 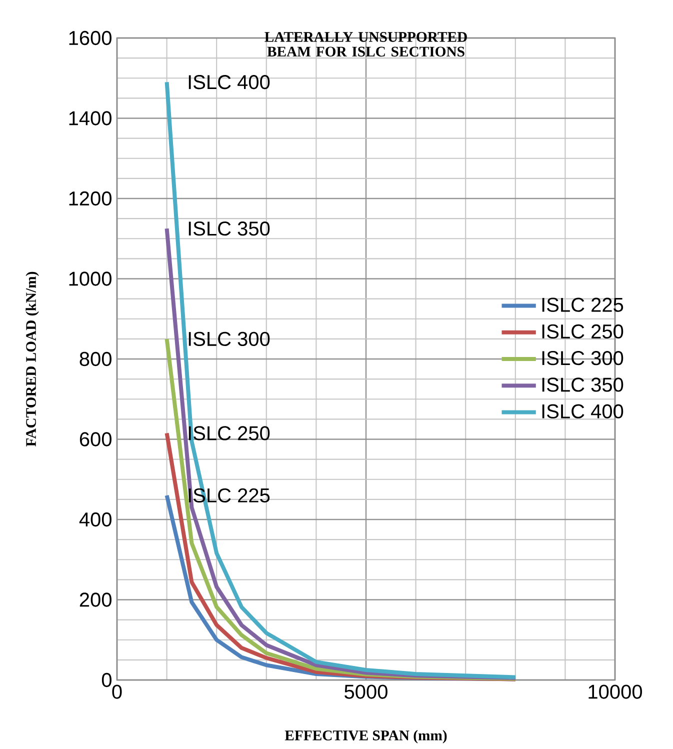 I want to click on y-tick-label: 200, so click(x=96, y=599).